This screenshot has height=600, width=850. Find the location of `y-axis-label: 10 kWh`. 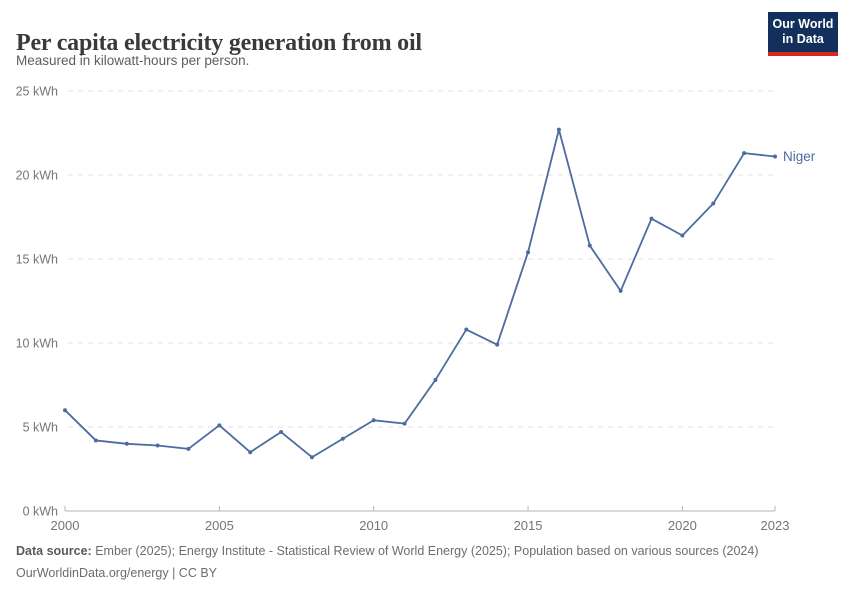

y-axis-label: 10 kWh is located at coordinates (37, 344).